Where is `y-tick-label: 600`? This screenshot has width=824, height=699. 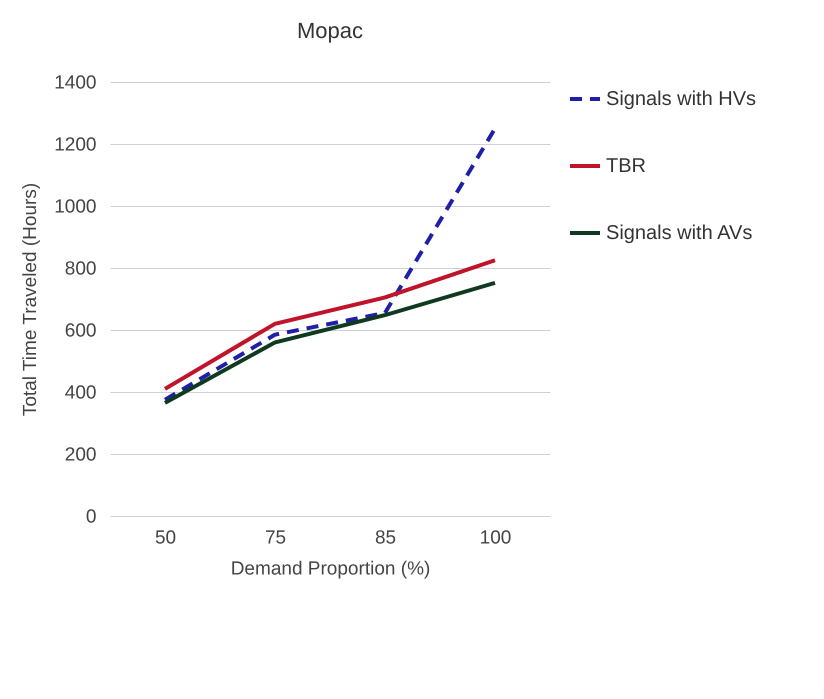 y-tick-label: 600 is located at coordinates (80, 331).